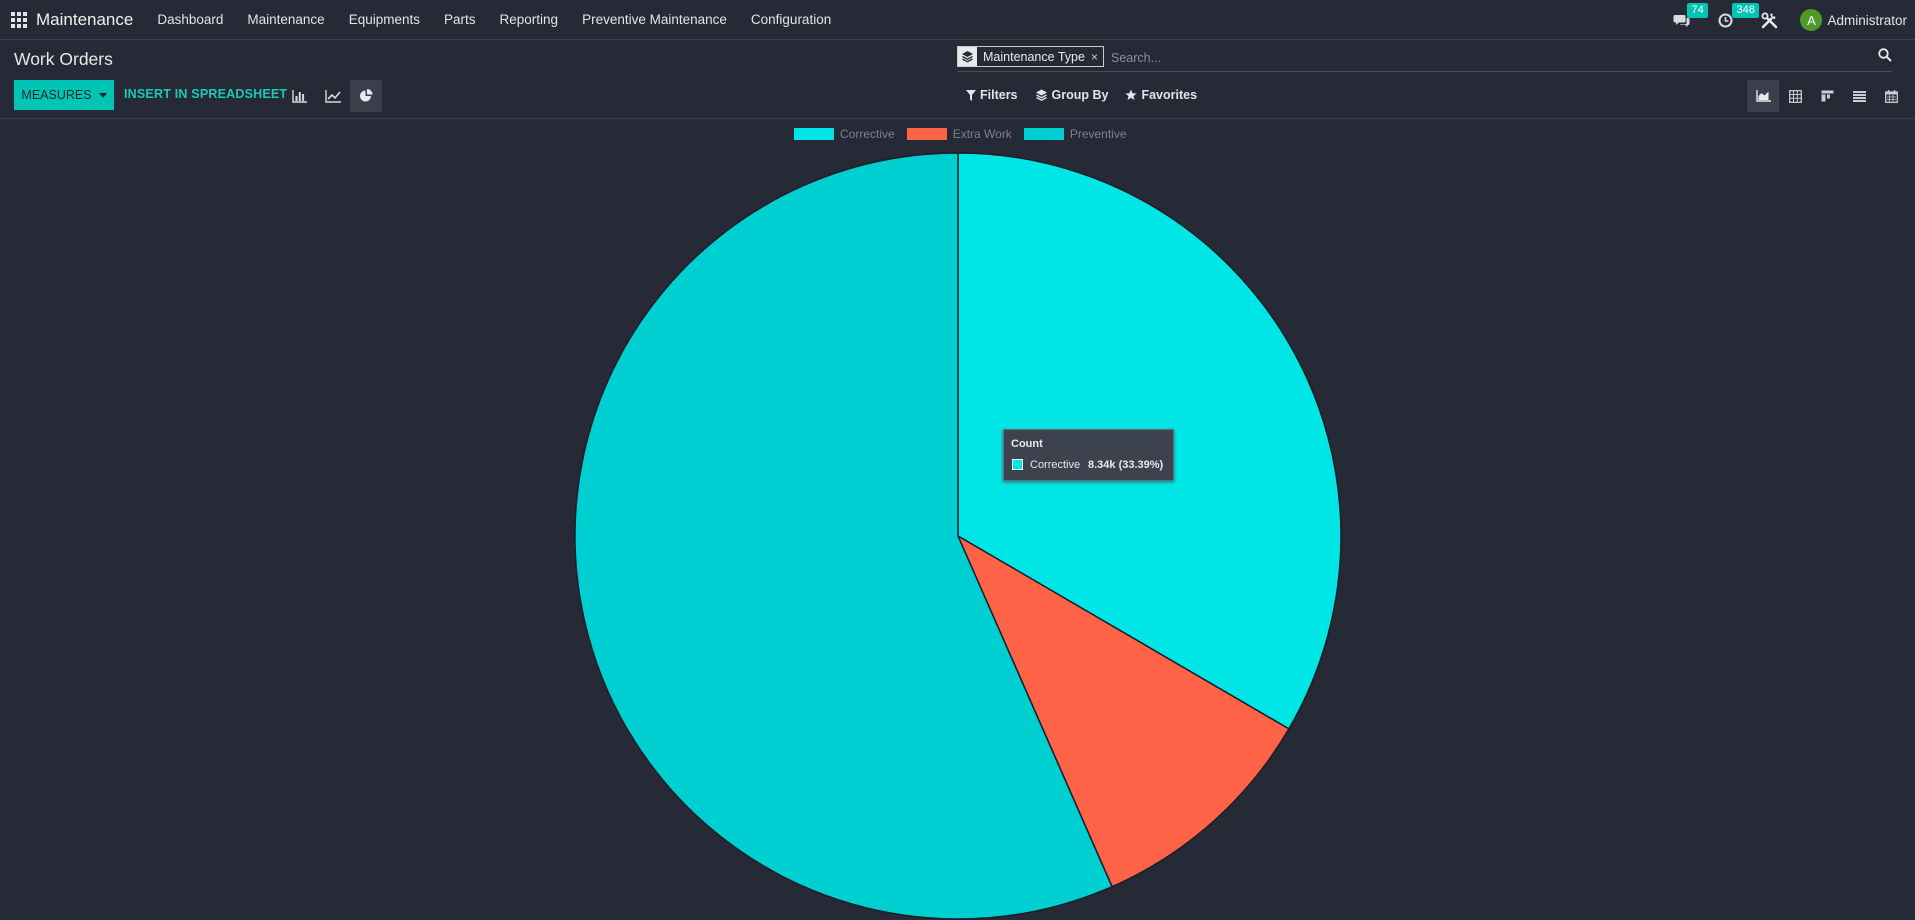 This screenshot has height=920, width=1915. What do you see at coordinates (1745, 10) in the screenshot?
I see `activities-count-badge: 348` at bounding box center [1745, 10].